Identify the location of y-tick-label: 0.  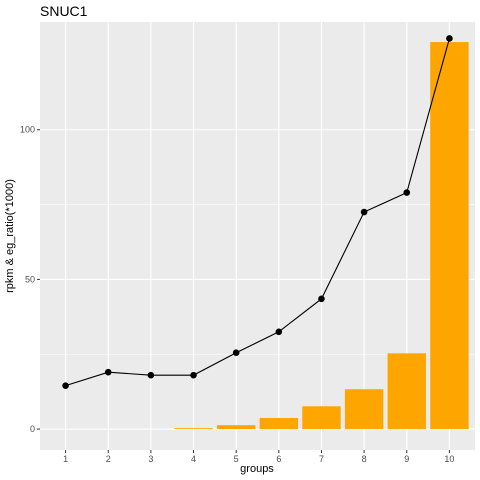
(32, 429).